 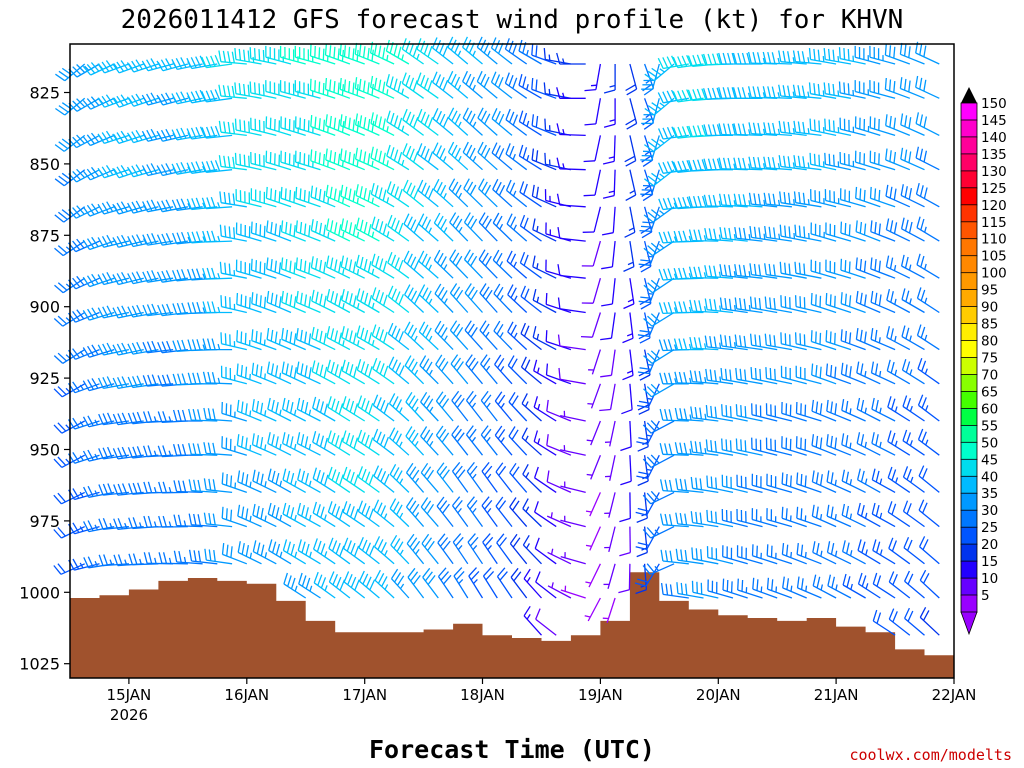 What do you see at coordinates (989, 426) in the screenshot?
I see `colorbar-label: 55` at bounding box center [989, 426].